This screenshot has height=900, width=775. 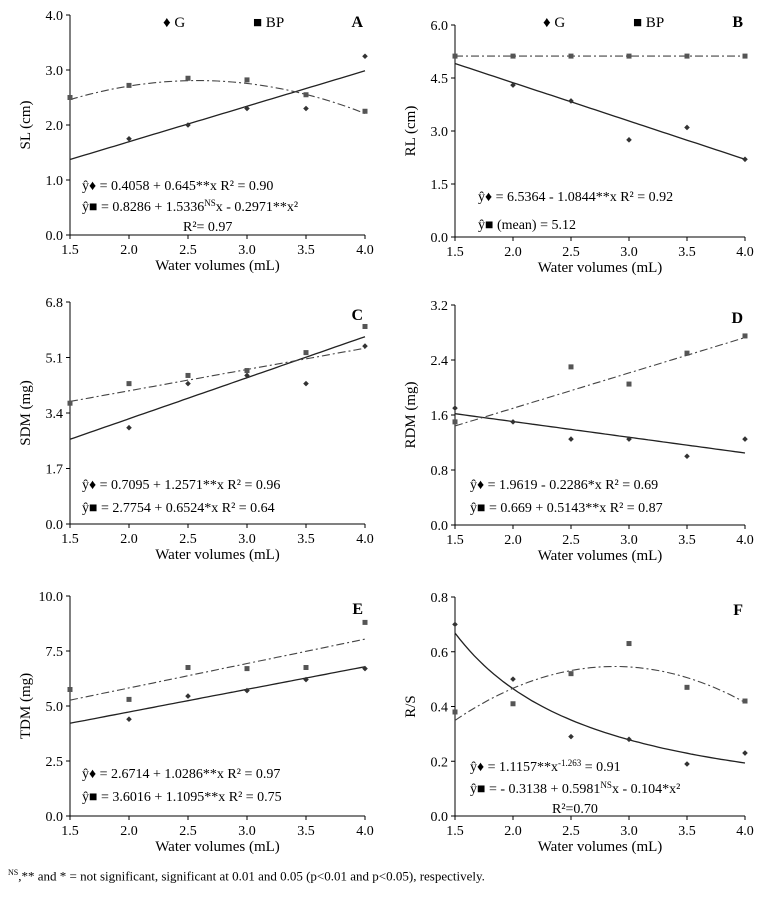 I want to click on y-axis-label: R/S, so click(x=411, y=706).